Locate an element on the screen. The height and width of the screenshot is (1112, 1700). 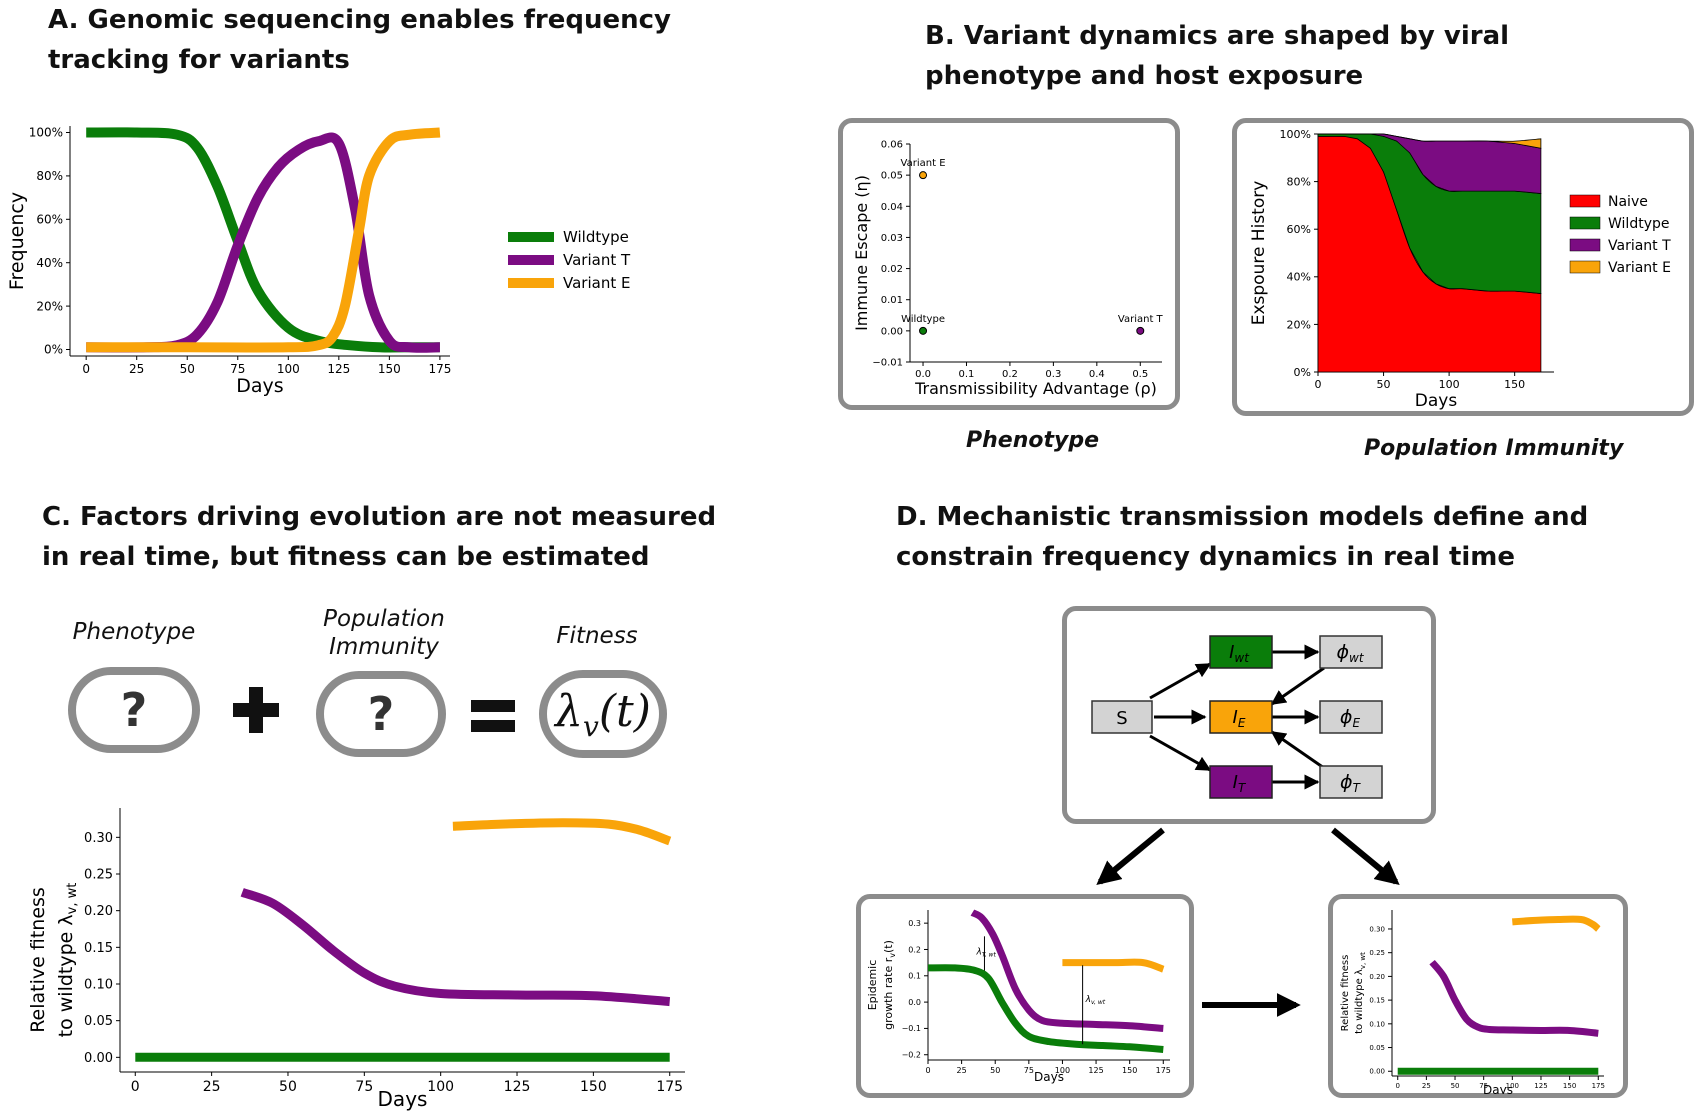
arrow-model-to-growth is located at coordinates (1130, 856).